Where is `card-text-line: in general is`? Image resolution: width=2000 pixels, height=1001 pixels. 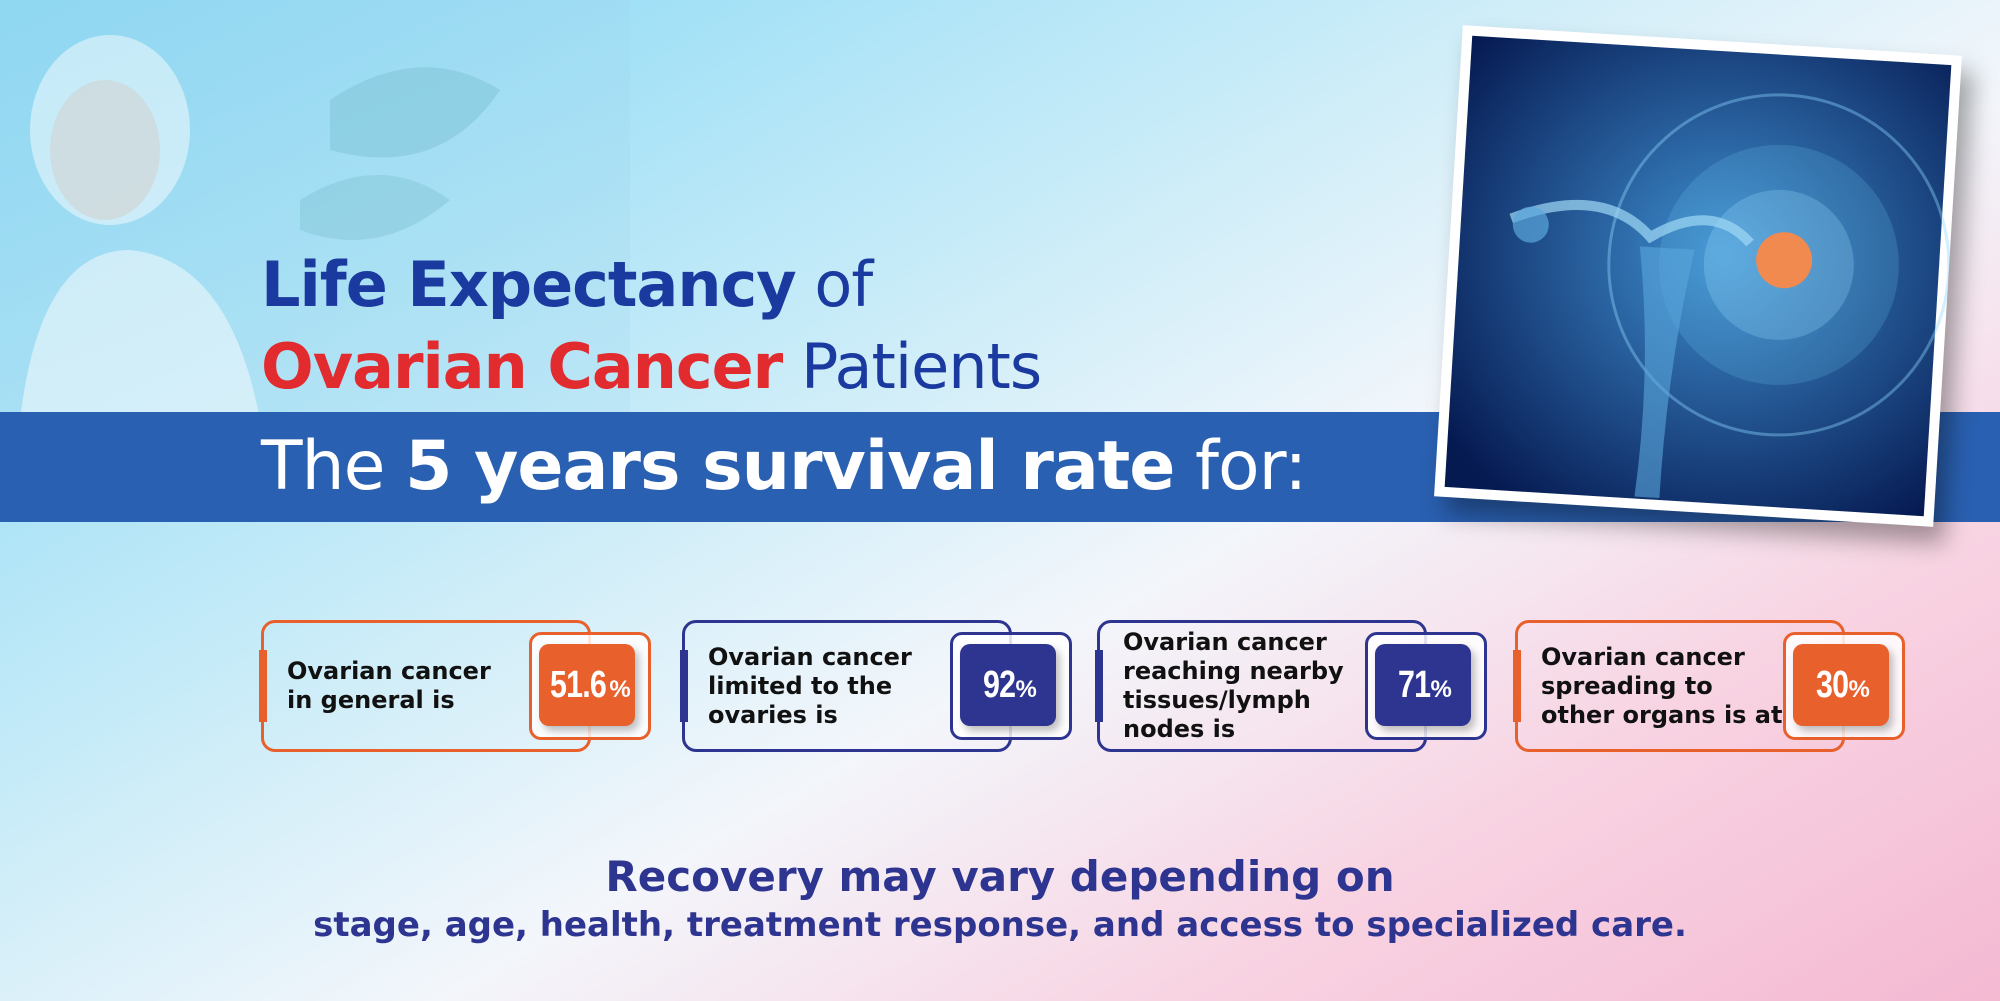
card-text-line: in general is is located at coordinates (371, 700).